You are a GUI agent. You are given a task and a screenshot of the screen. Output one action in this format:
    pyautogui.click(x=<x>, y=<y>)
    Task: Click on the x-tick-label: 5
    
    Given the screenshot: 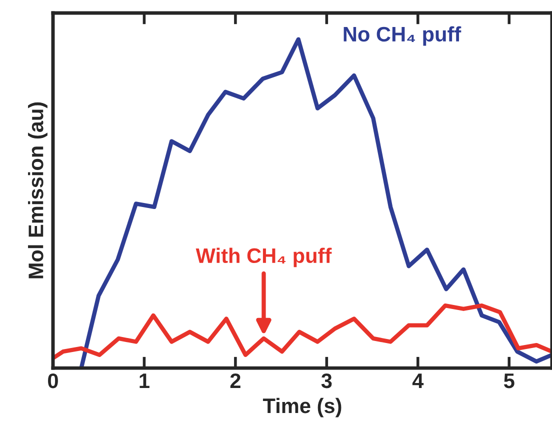 What is the action you would take?
    pyautogui.click(x=509, y=381)
    